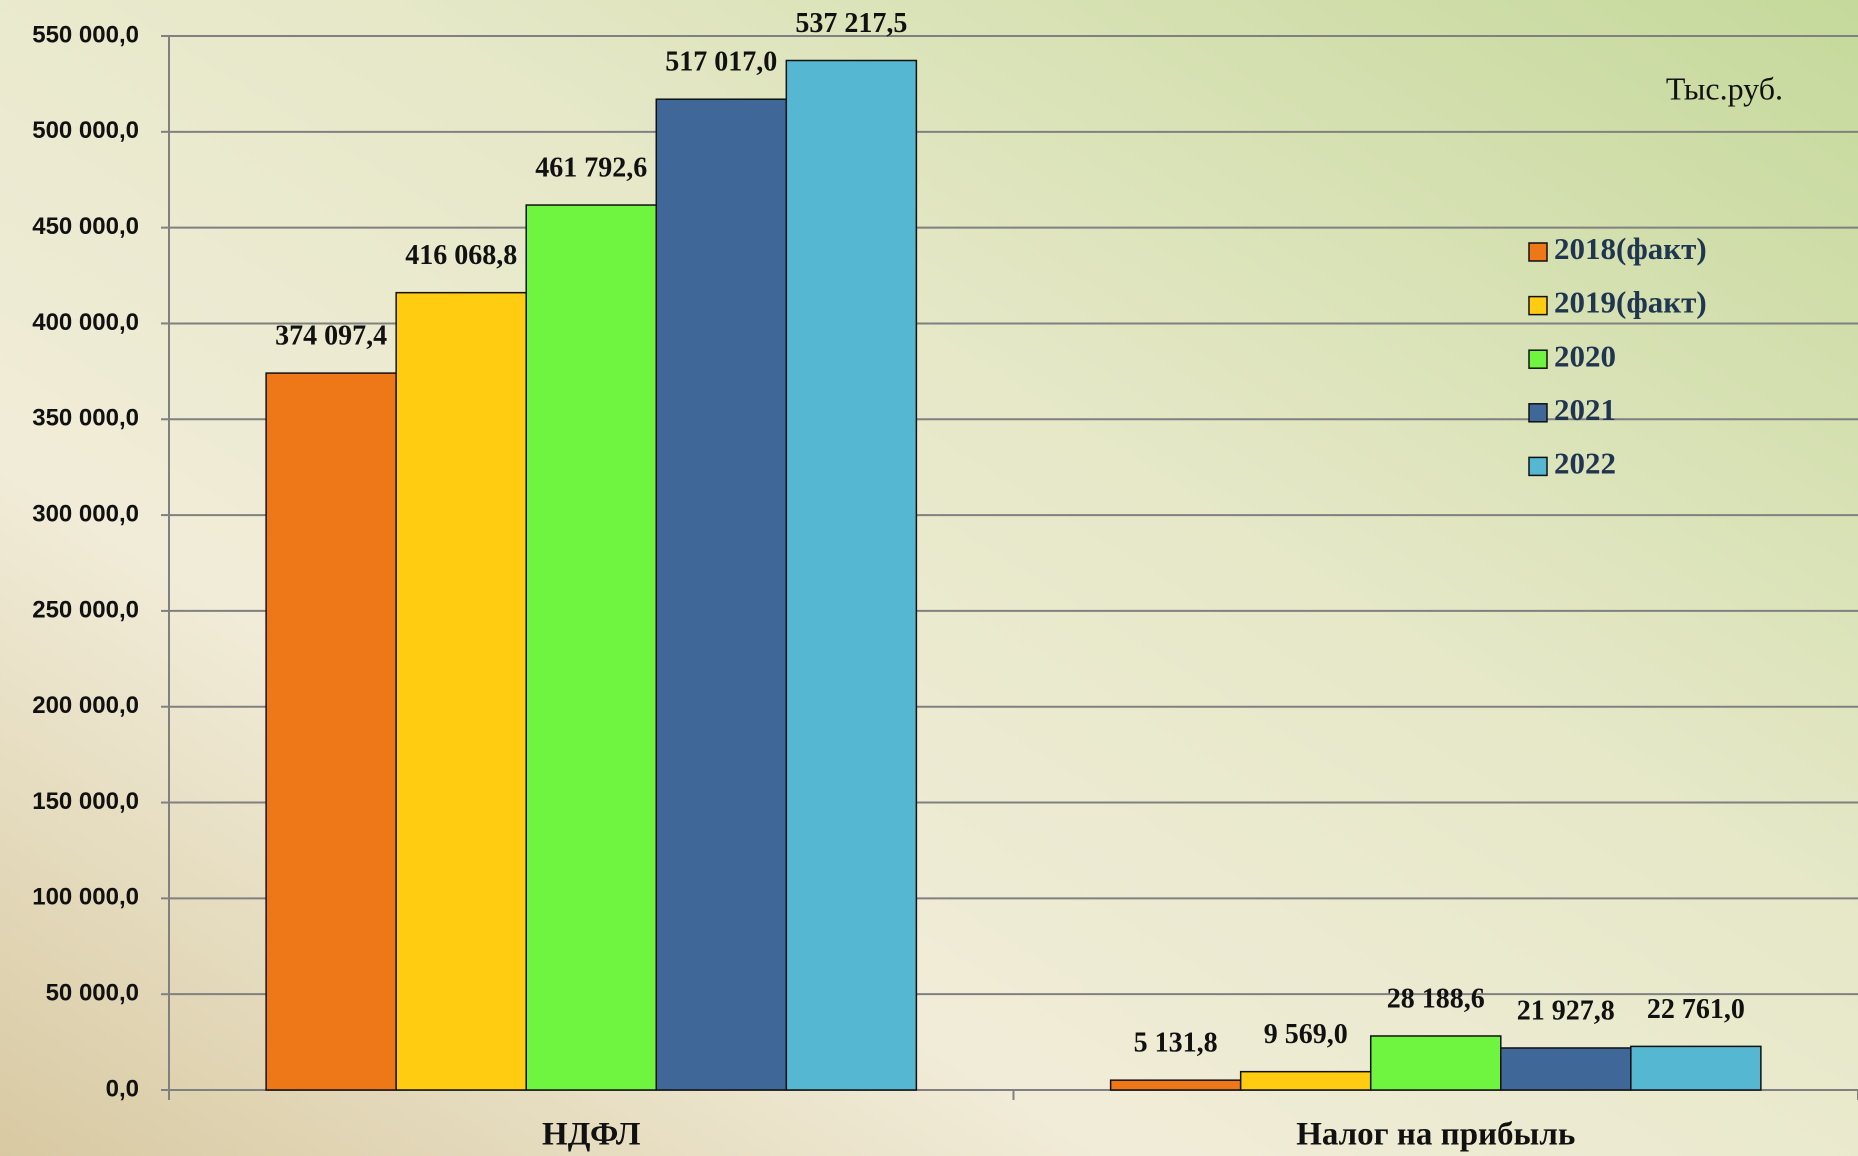 The height and width of the screenshot is (1156, 1858). Describe the element at coordinates (591, 167) in the screenshot. I see `value-label: 461 792,6` at that location.